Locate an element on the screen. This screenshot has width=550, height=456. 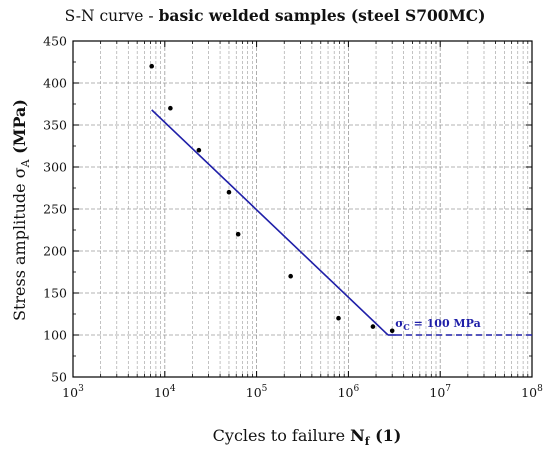
x-tick-label: 10⁶ is located at coordinates (349, 392).